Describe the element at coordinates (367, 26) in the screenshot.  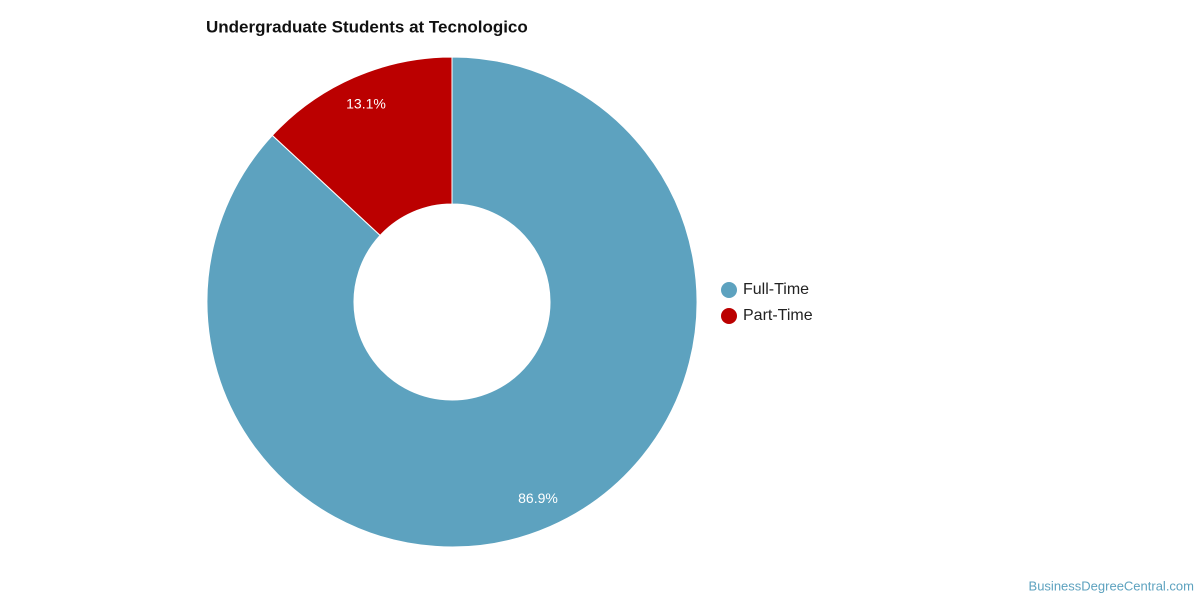
I see `chart-title: Undergraduate Students at Tecnologico` at that location.